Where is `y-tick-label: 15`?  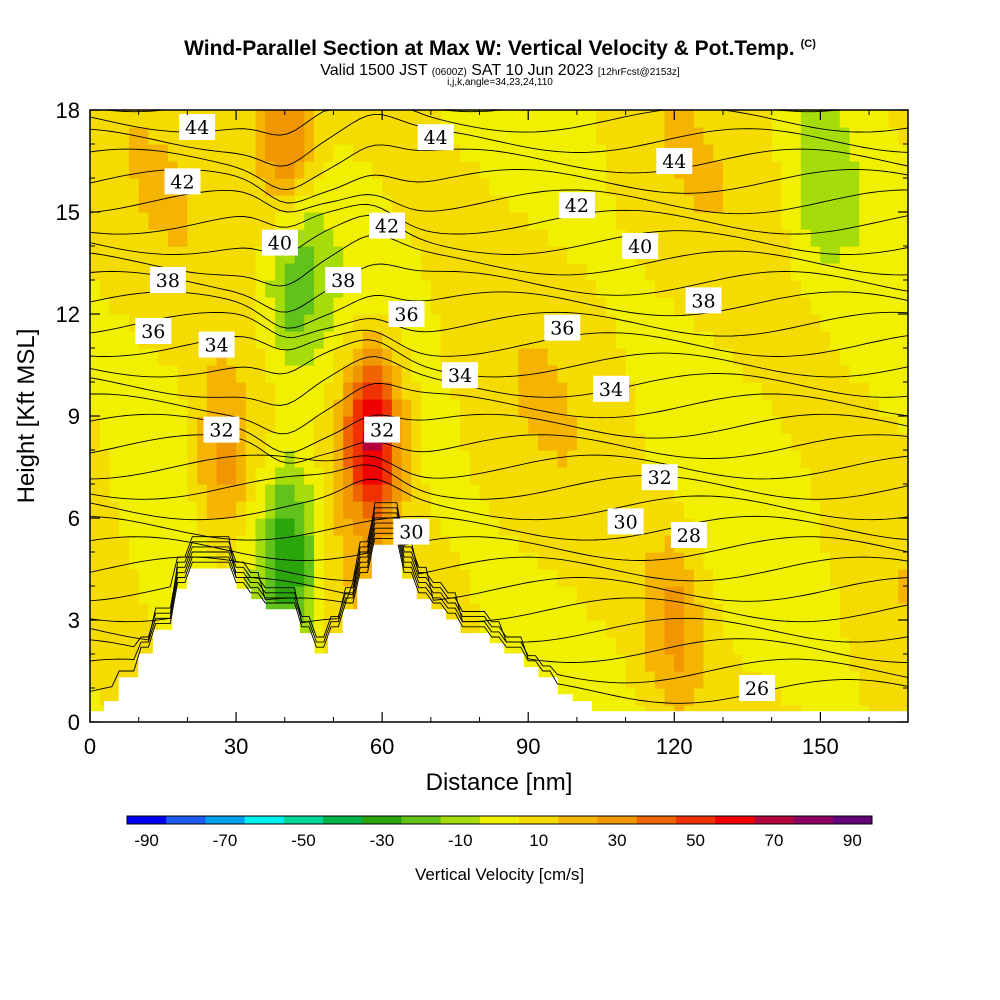 y-tick-label: 15 is located at coordinates (68, 212).